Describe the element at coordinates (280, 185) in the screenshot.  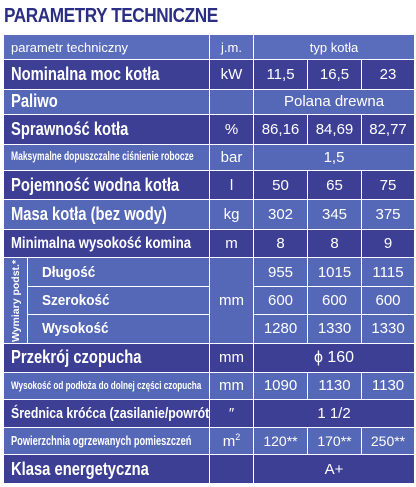
I see `row-value: 50` at that location.